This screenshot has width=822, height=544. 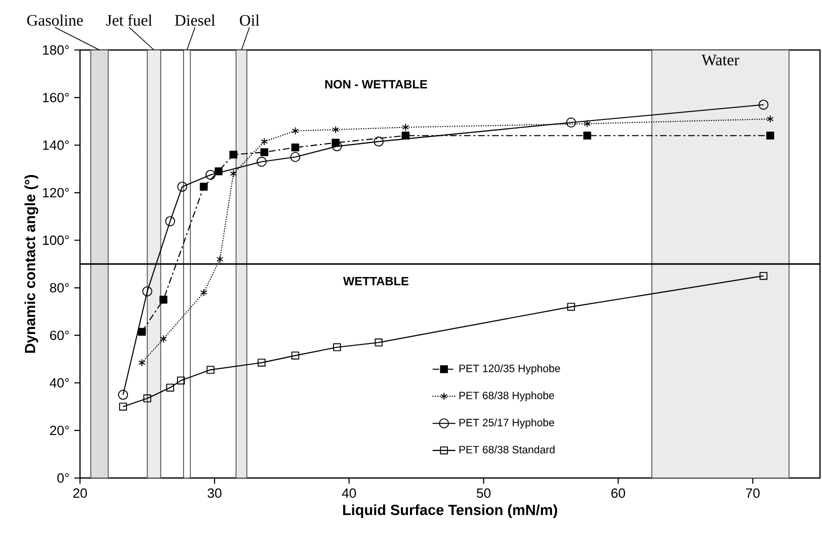 I want to click on x-tick-label: 50, so click(x=483, y=493).